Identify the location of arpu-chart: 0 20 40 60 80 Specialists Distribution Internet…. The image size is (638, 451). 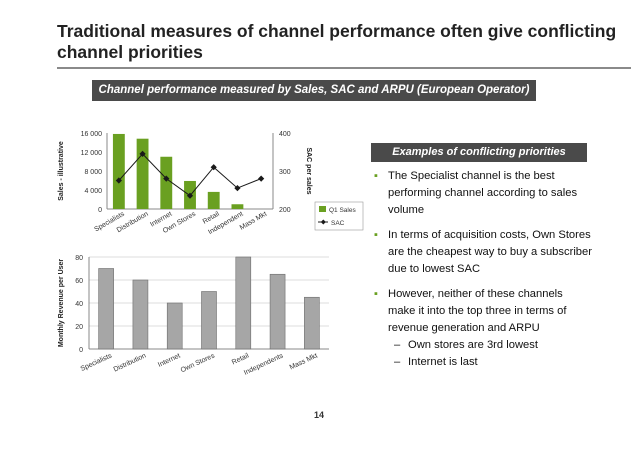
(193, 316).